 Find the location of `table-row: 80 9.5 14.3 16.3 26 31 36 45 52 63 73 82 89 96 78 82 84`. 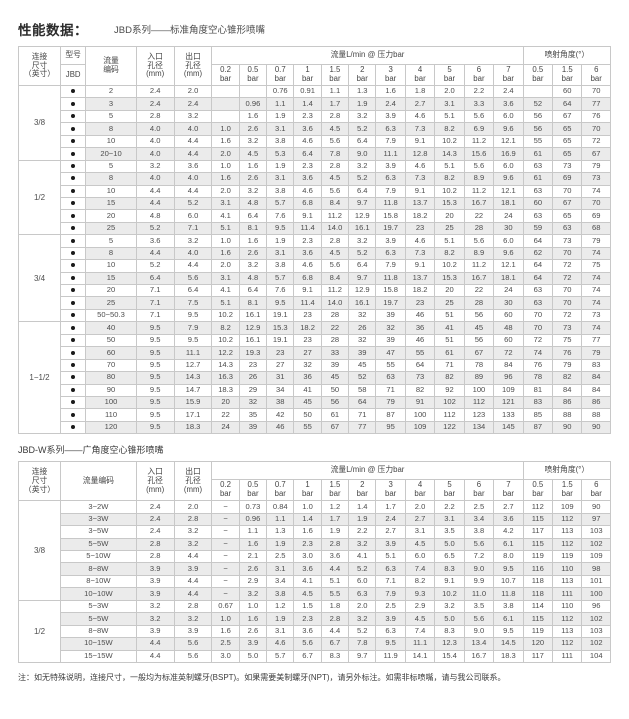

table-row: 80 9.5 14.3 16.3 26 31 36 45 52 63 73 82 89 96 78 82 84 is located at coordinates (315, 378).